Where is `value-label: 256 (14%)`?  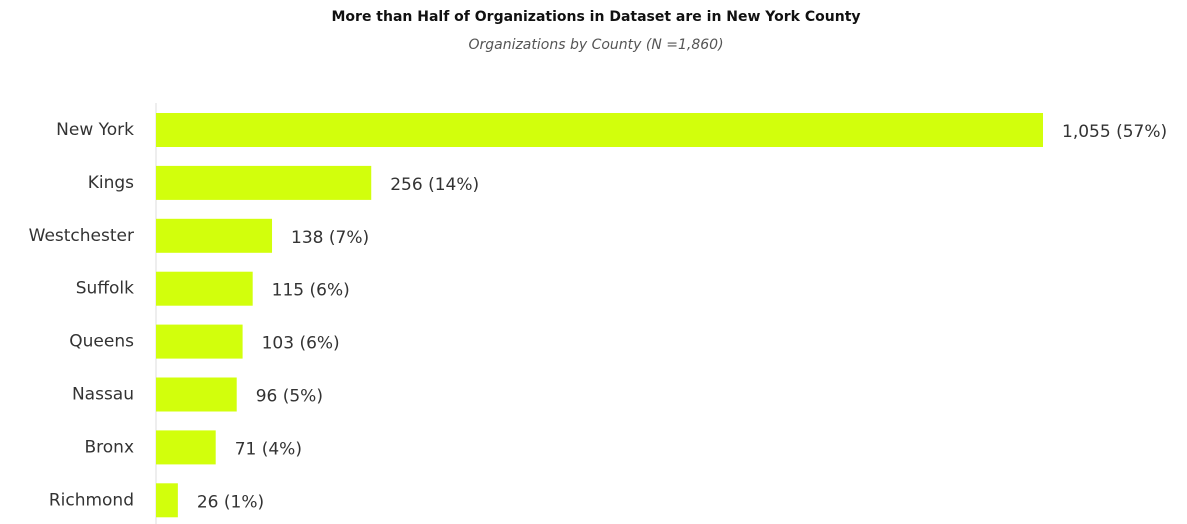
value-label: 256 (14%) is located at coordinates (434, 185).